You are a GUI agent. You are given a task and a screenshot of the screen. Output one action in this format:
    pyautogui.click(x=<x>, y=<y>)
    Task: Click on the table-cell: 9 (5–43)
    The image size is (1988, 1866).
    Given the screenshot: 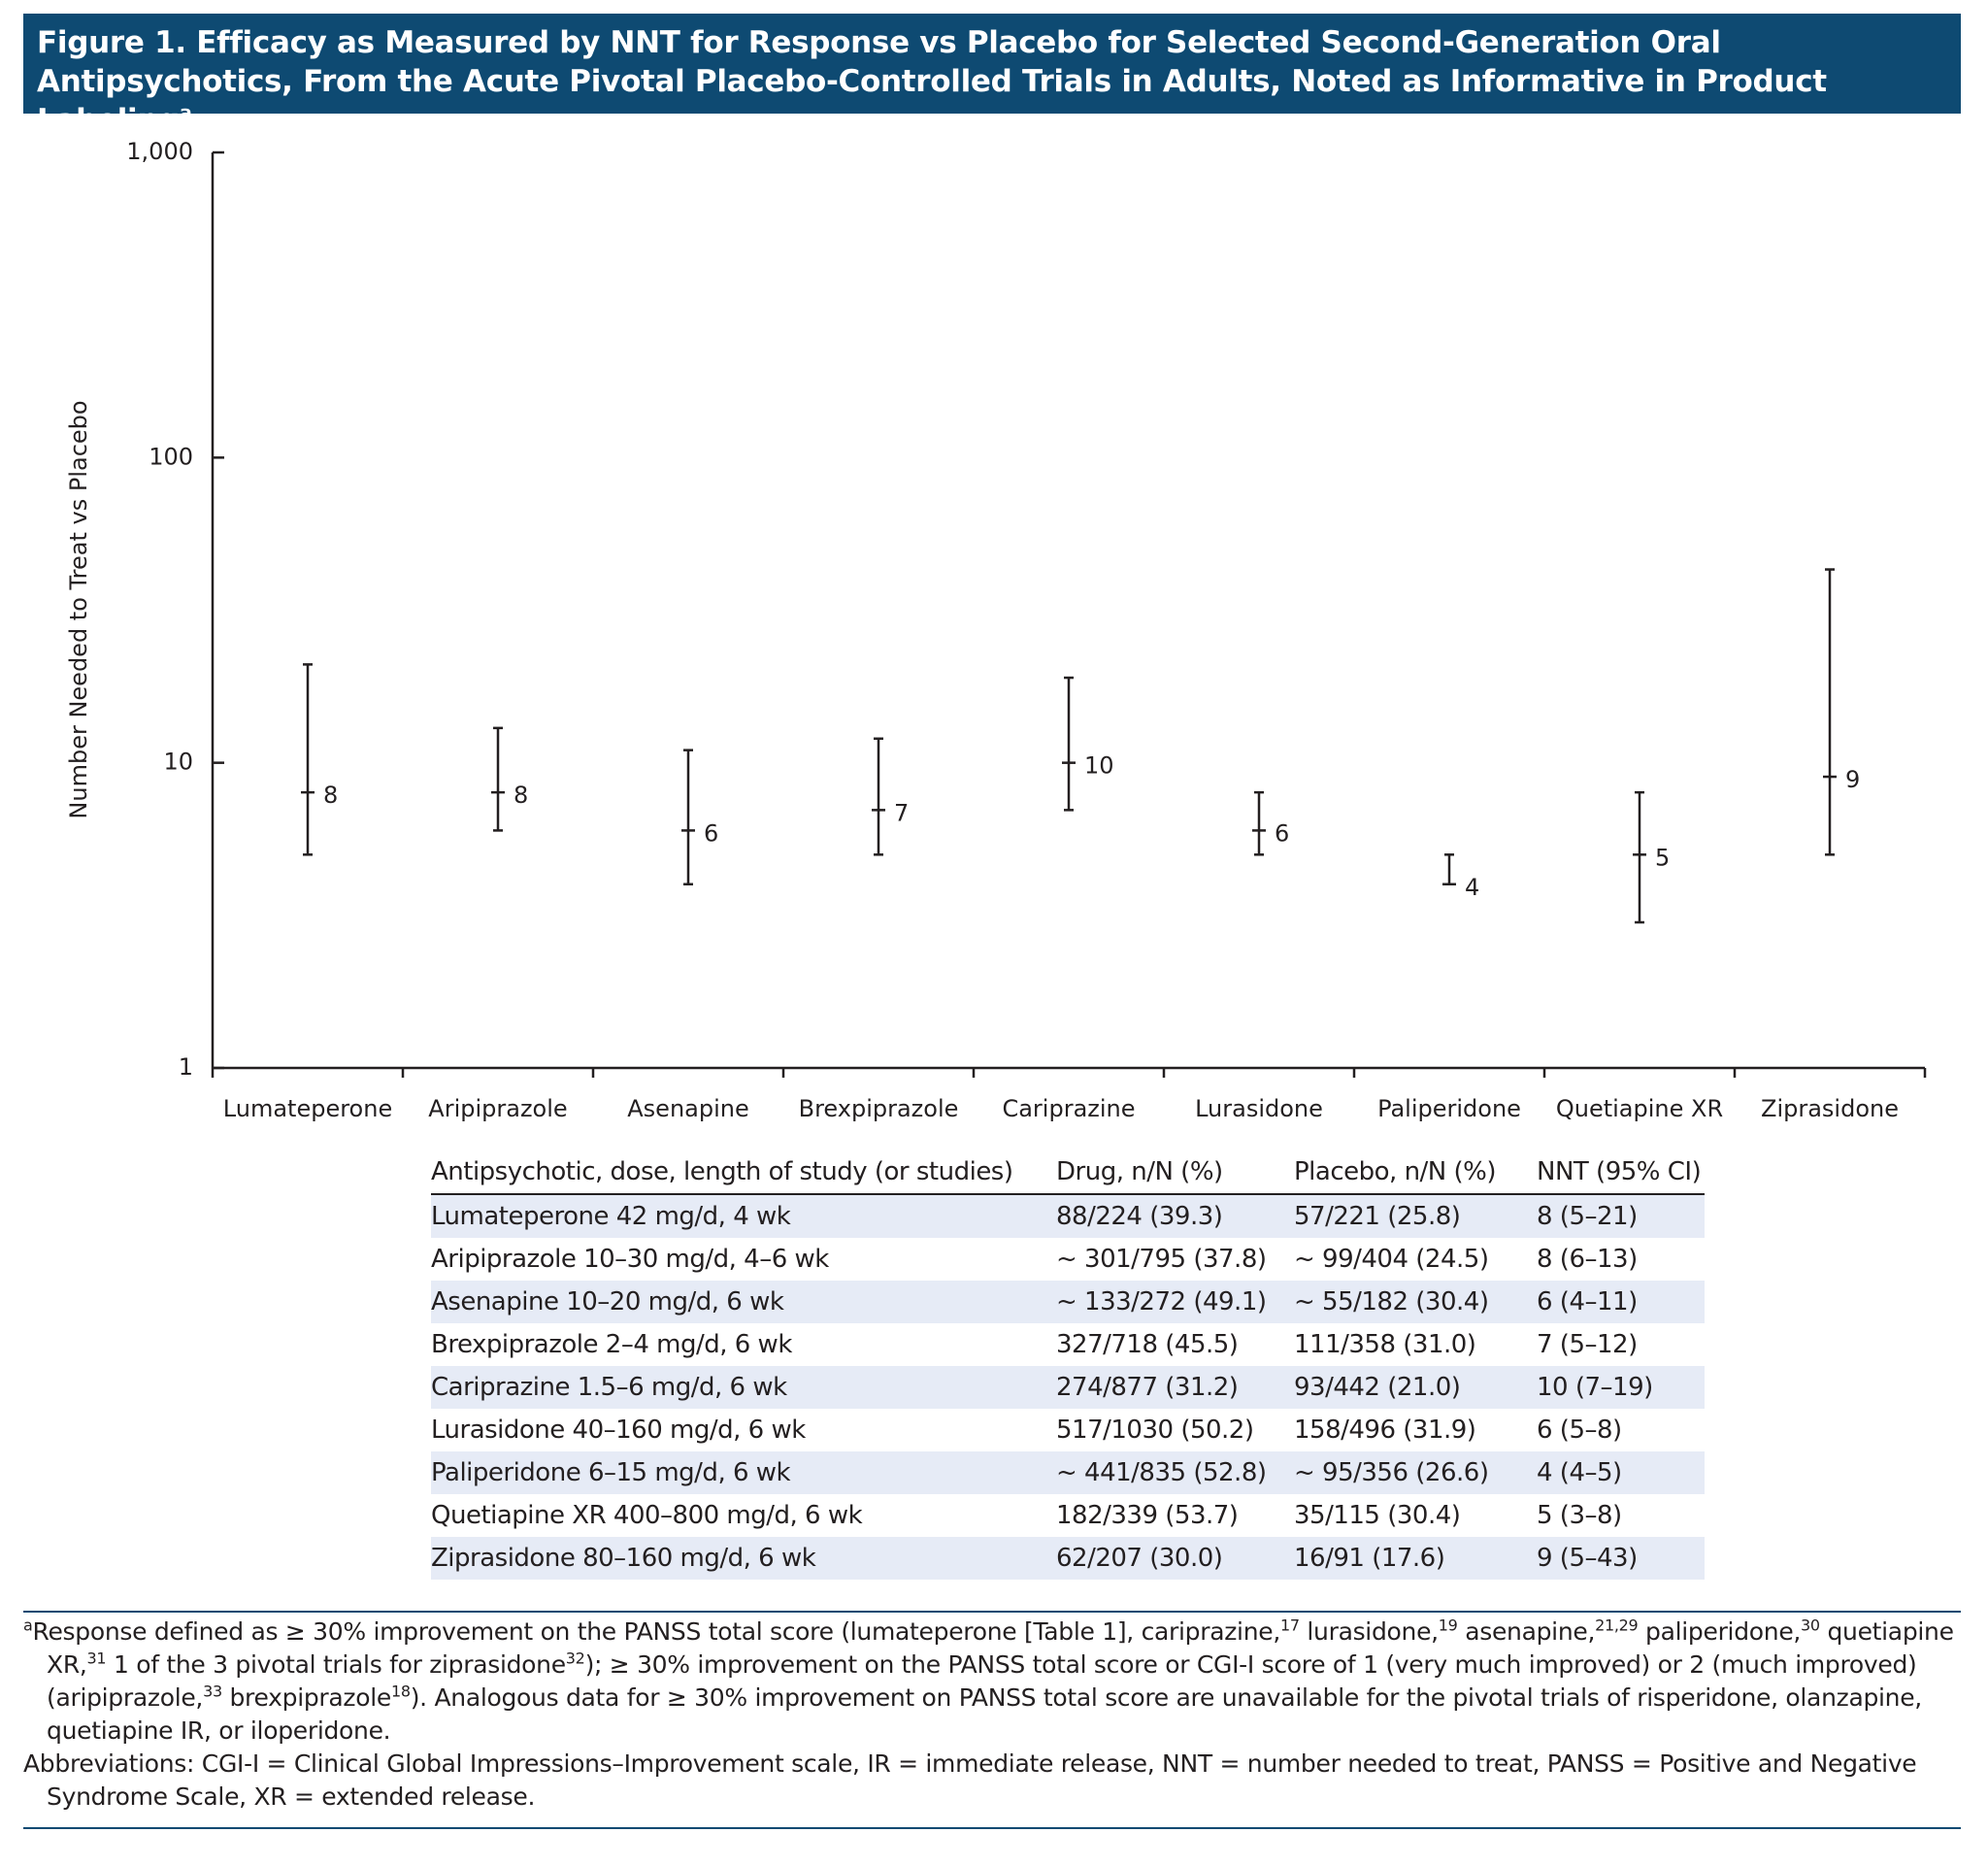 What is the action you would take?
    pyautogui.click(x=1621, y=1558)
    